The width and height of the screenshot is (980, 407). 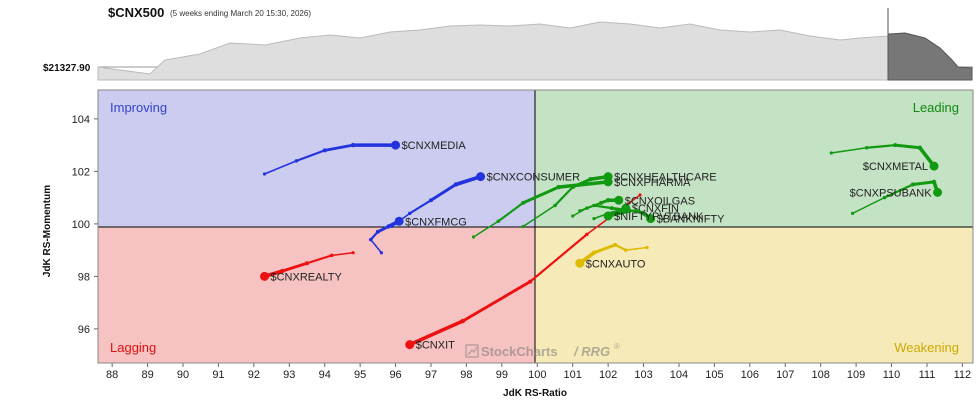 I want to click on y-tick-label: 102, so click(x=81, y=172).